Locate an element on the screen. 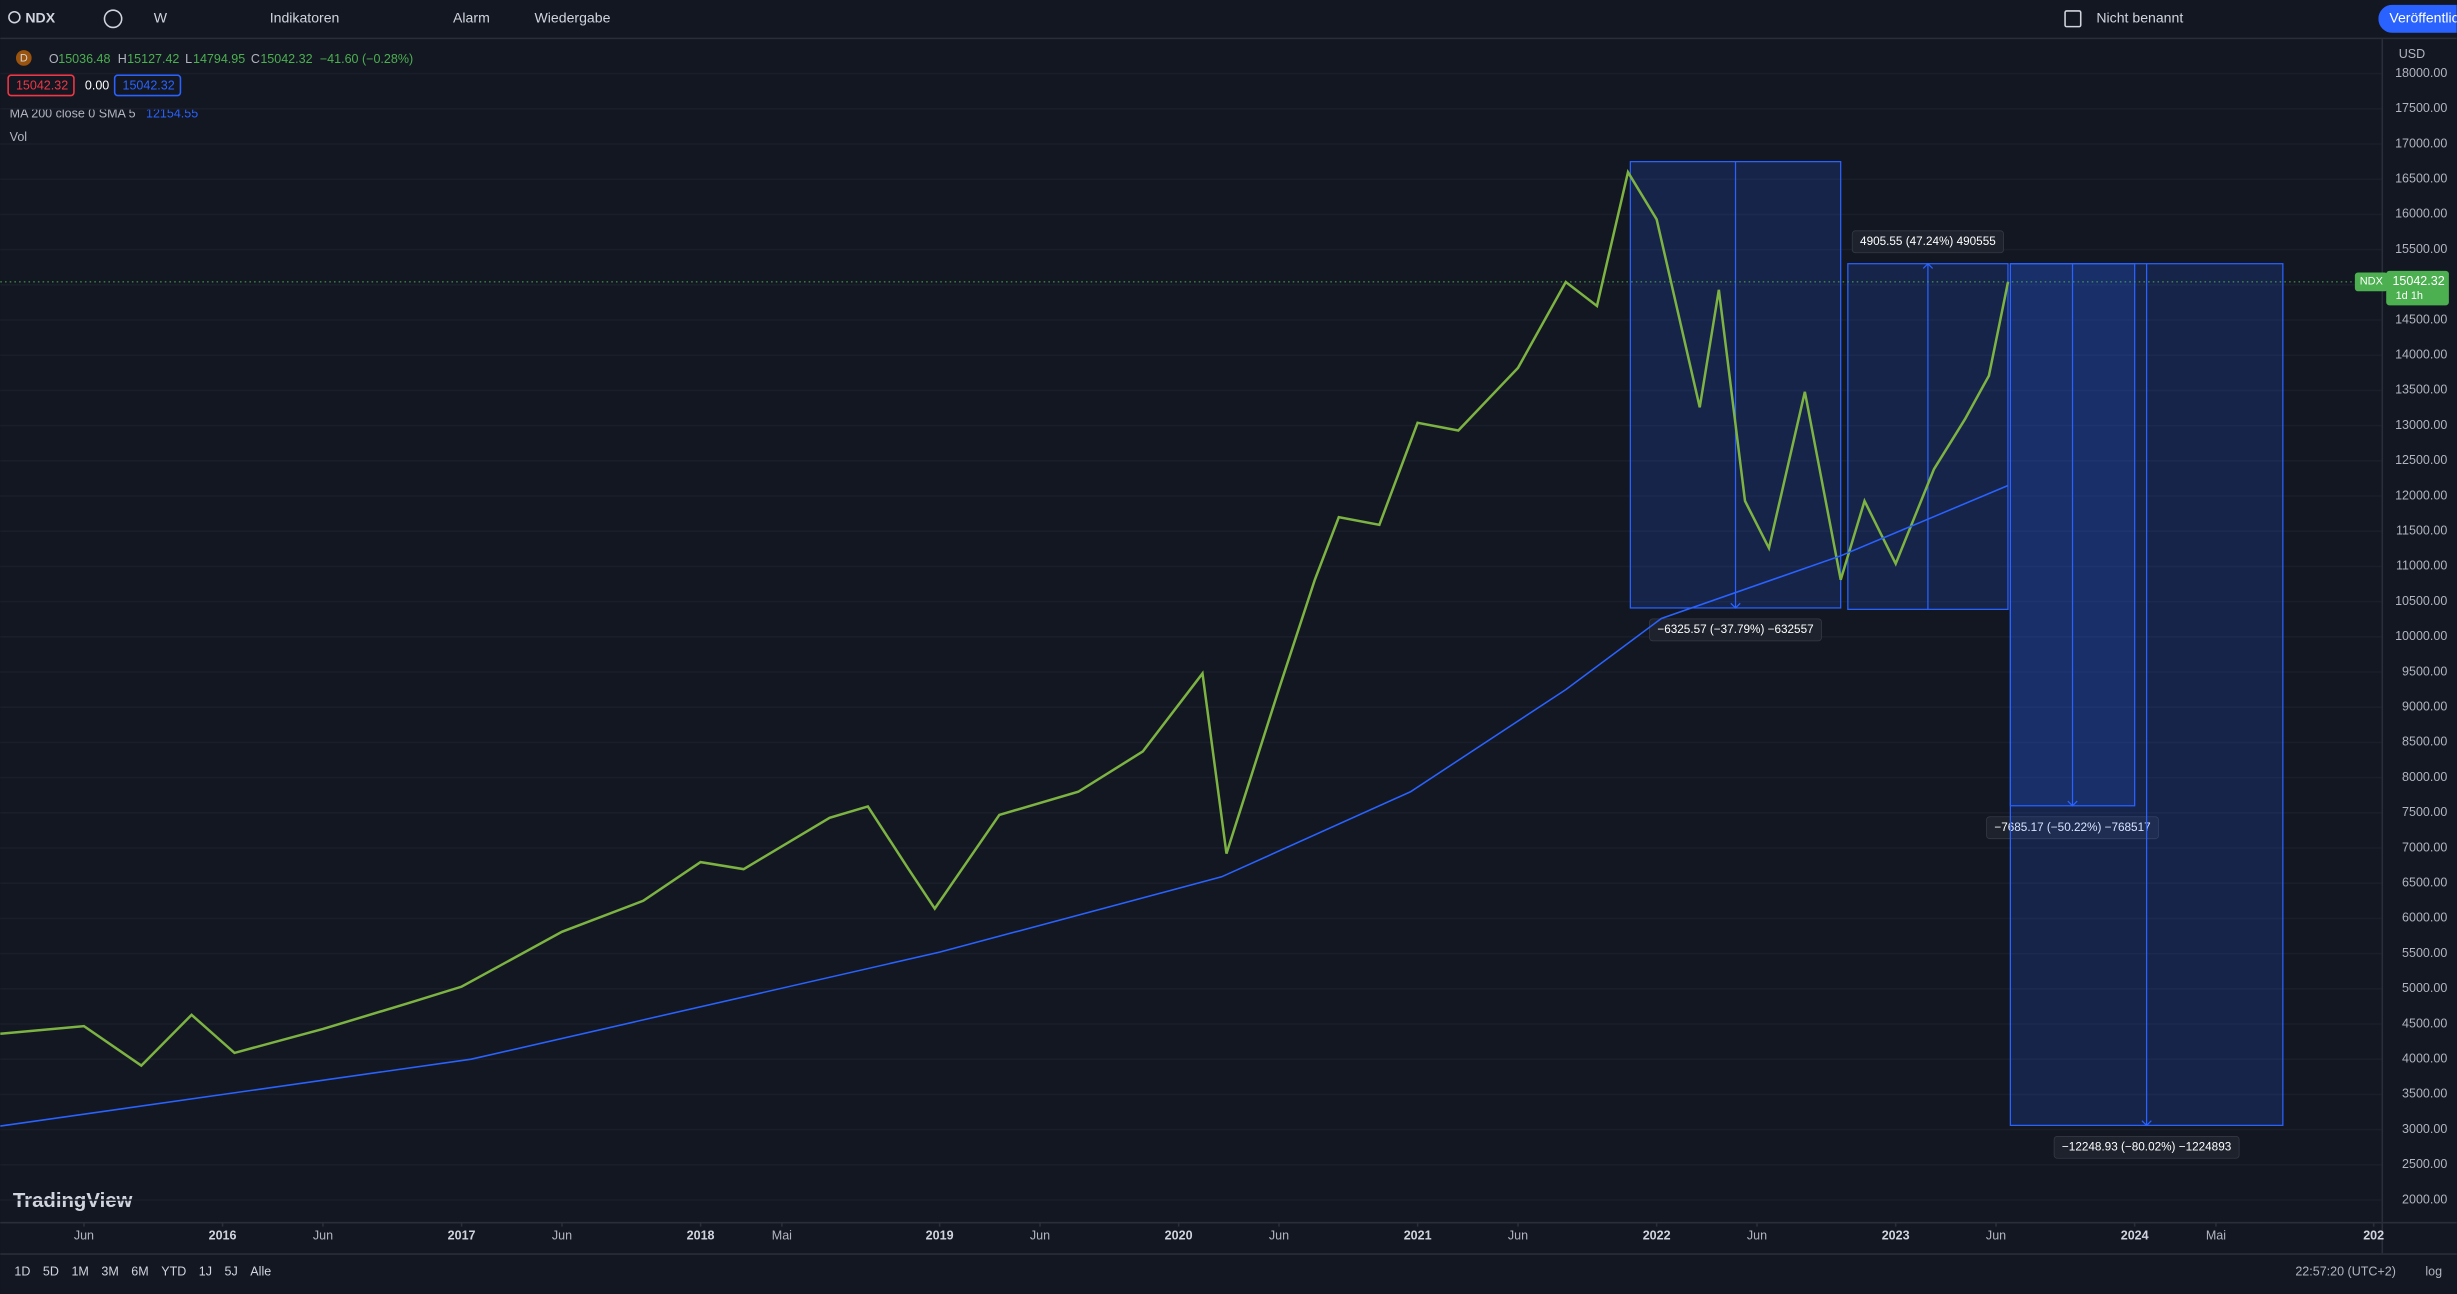  measure-label: −12248.93 (−80.02%) −1224893 is located at coordinates (2147, 1146).